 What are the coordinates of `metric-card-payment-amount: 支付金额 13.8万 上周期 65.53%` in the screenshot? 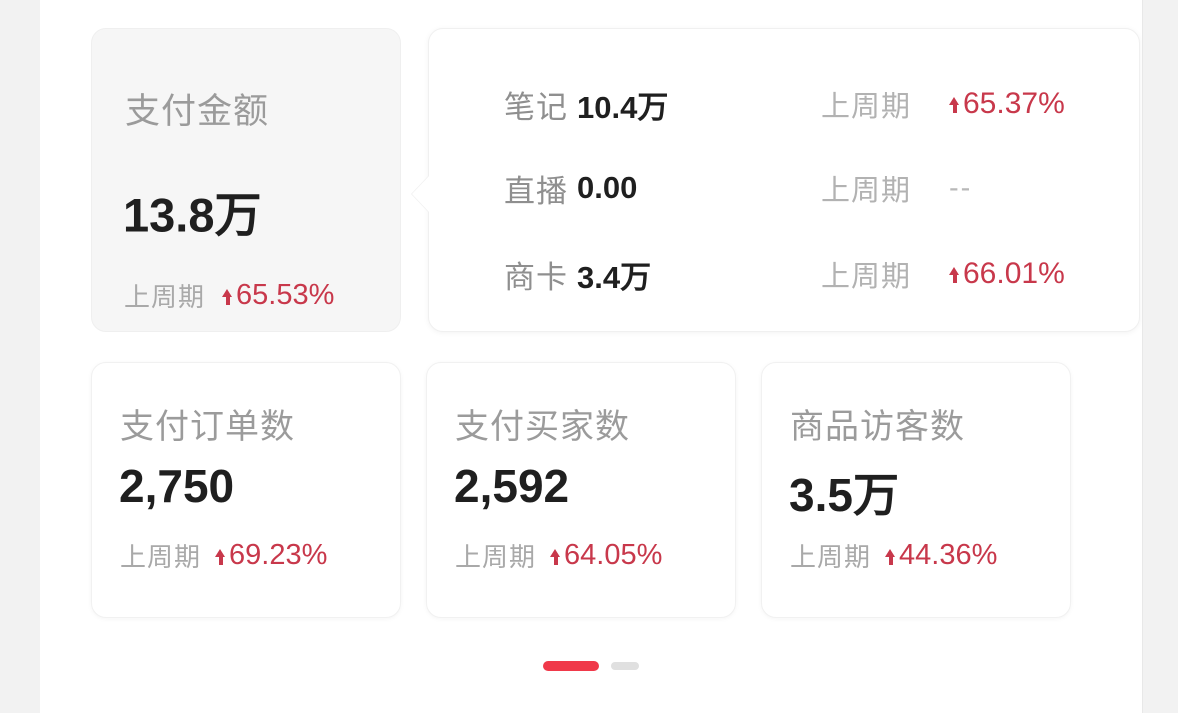 It's located at (246, 180).